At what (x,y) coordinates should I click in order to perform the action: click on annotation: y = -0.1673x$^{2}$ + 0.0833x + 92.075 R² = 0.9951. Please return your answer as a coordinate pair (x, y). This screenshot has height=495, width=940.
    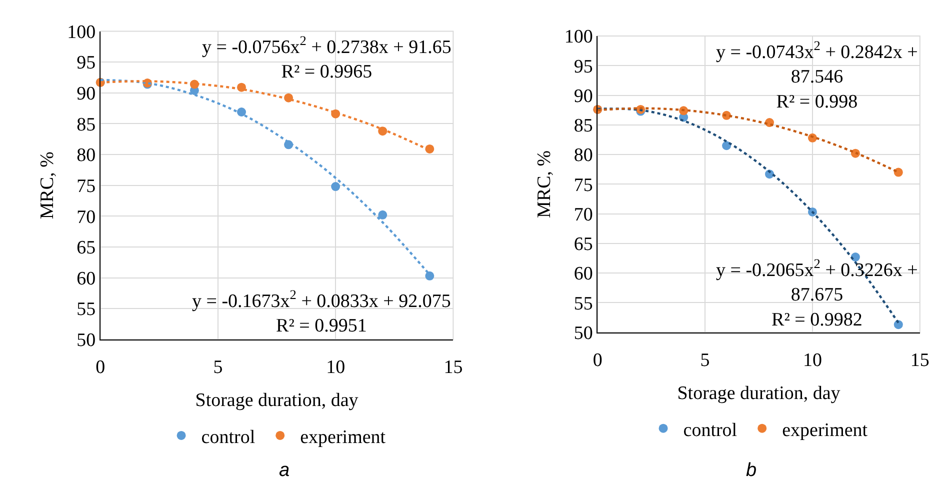
    Looking at the image, I should click on (321, 312).